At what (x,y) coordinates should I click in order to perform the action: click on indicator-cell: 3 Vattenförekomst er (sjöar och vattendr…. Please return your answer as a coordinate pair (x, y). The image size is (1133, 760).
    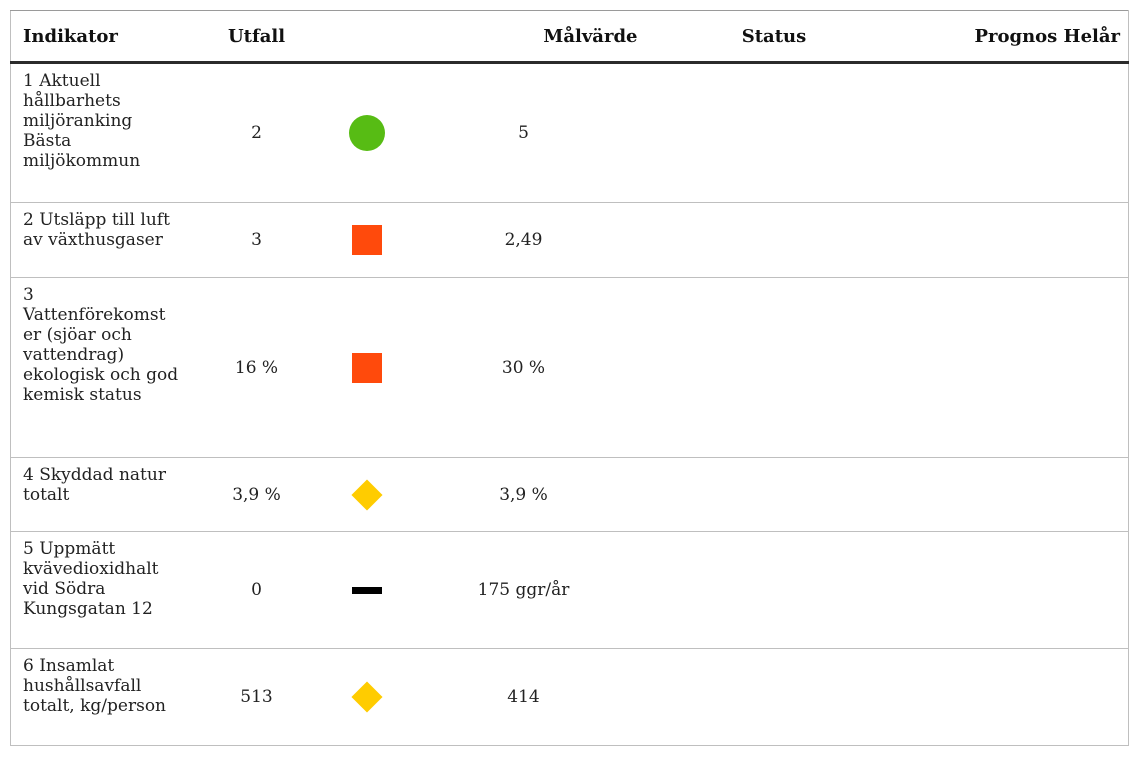
    Looking at the image, I should click on (105, 367).